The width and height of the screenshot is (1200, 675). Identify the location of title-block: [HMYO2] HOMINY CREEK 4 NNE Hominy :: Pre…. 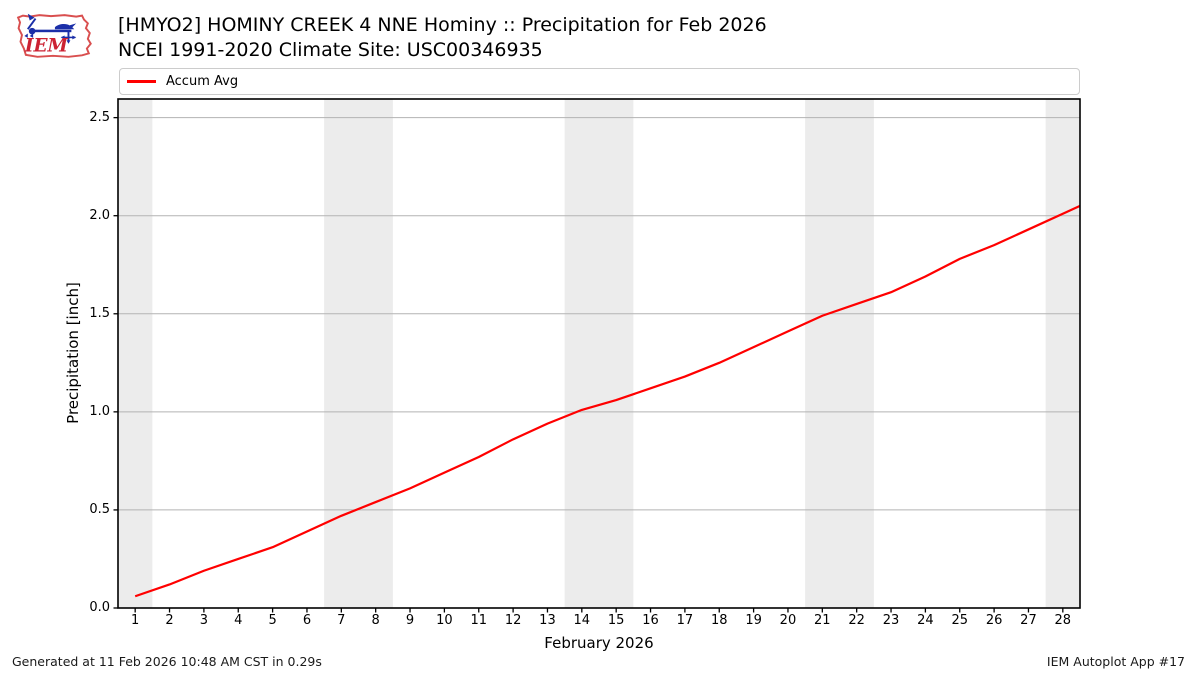
(442, 38).